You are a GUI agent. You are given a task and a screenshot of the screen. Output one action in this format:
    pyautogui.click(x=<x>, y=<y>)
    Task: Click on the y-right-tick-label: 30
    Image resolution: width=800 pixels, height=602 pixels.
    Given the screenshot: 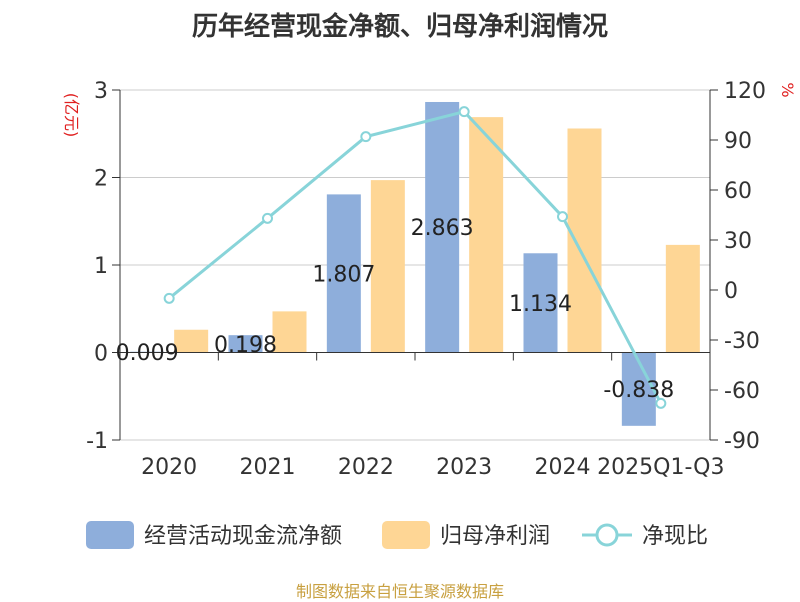 What is the action you would take?
    pyautogui.click(x=738, y=241)
    